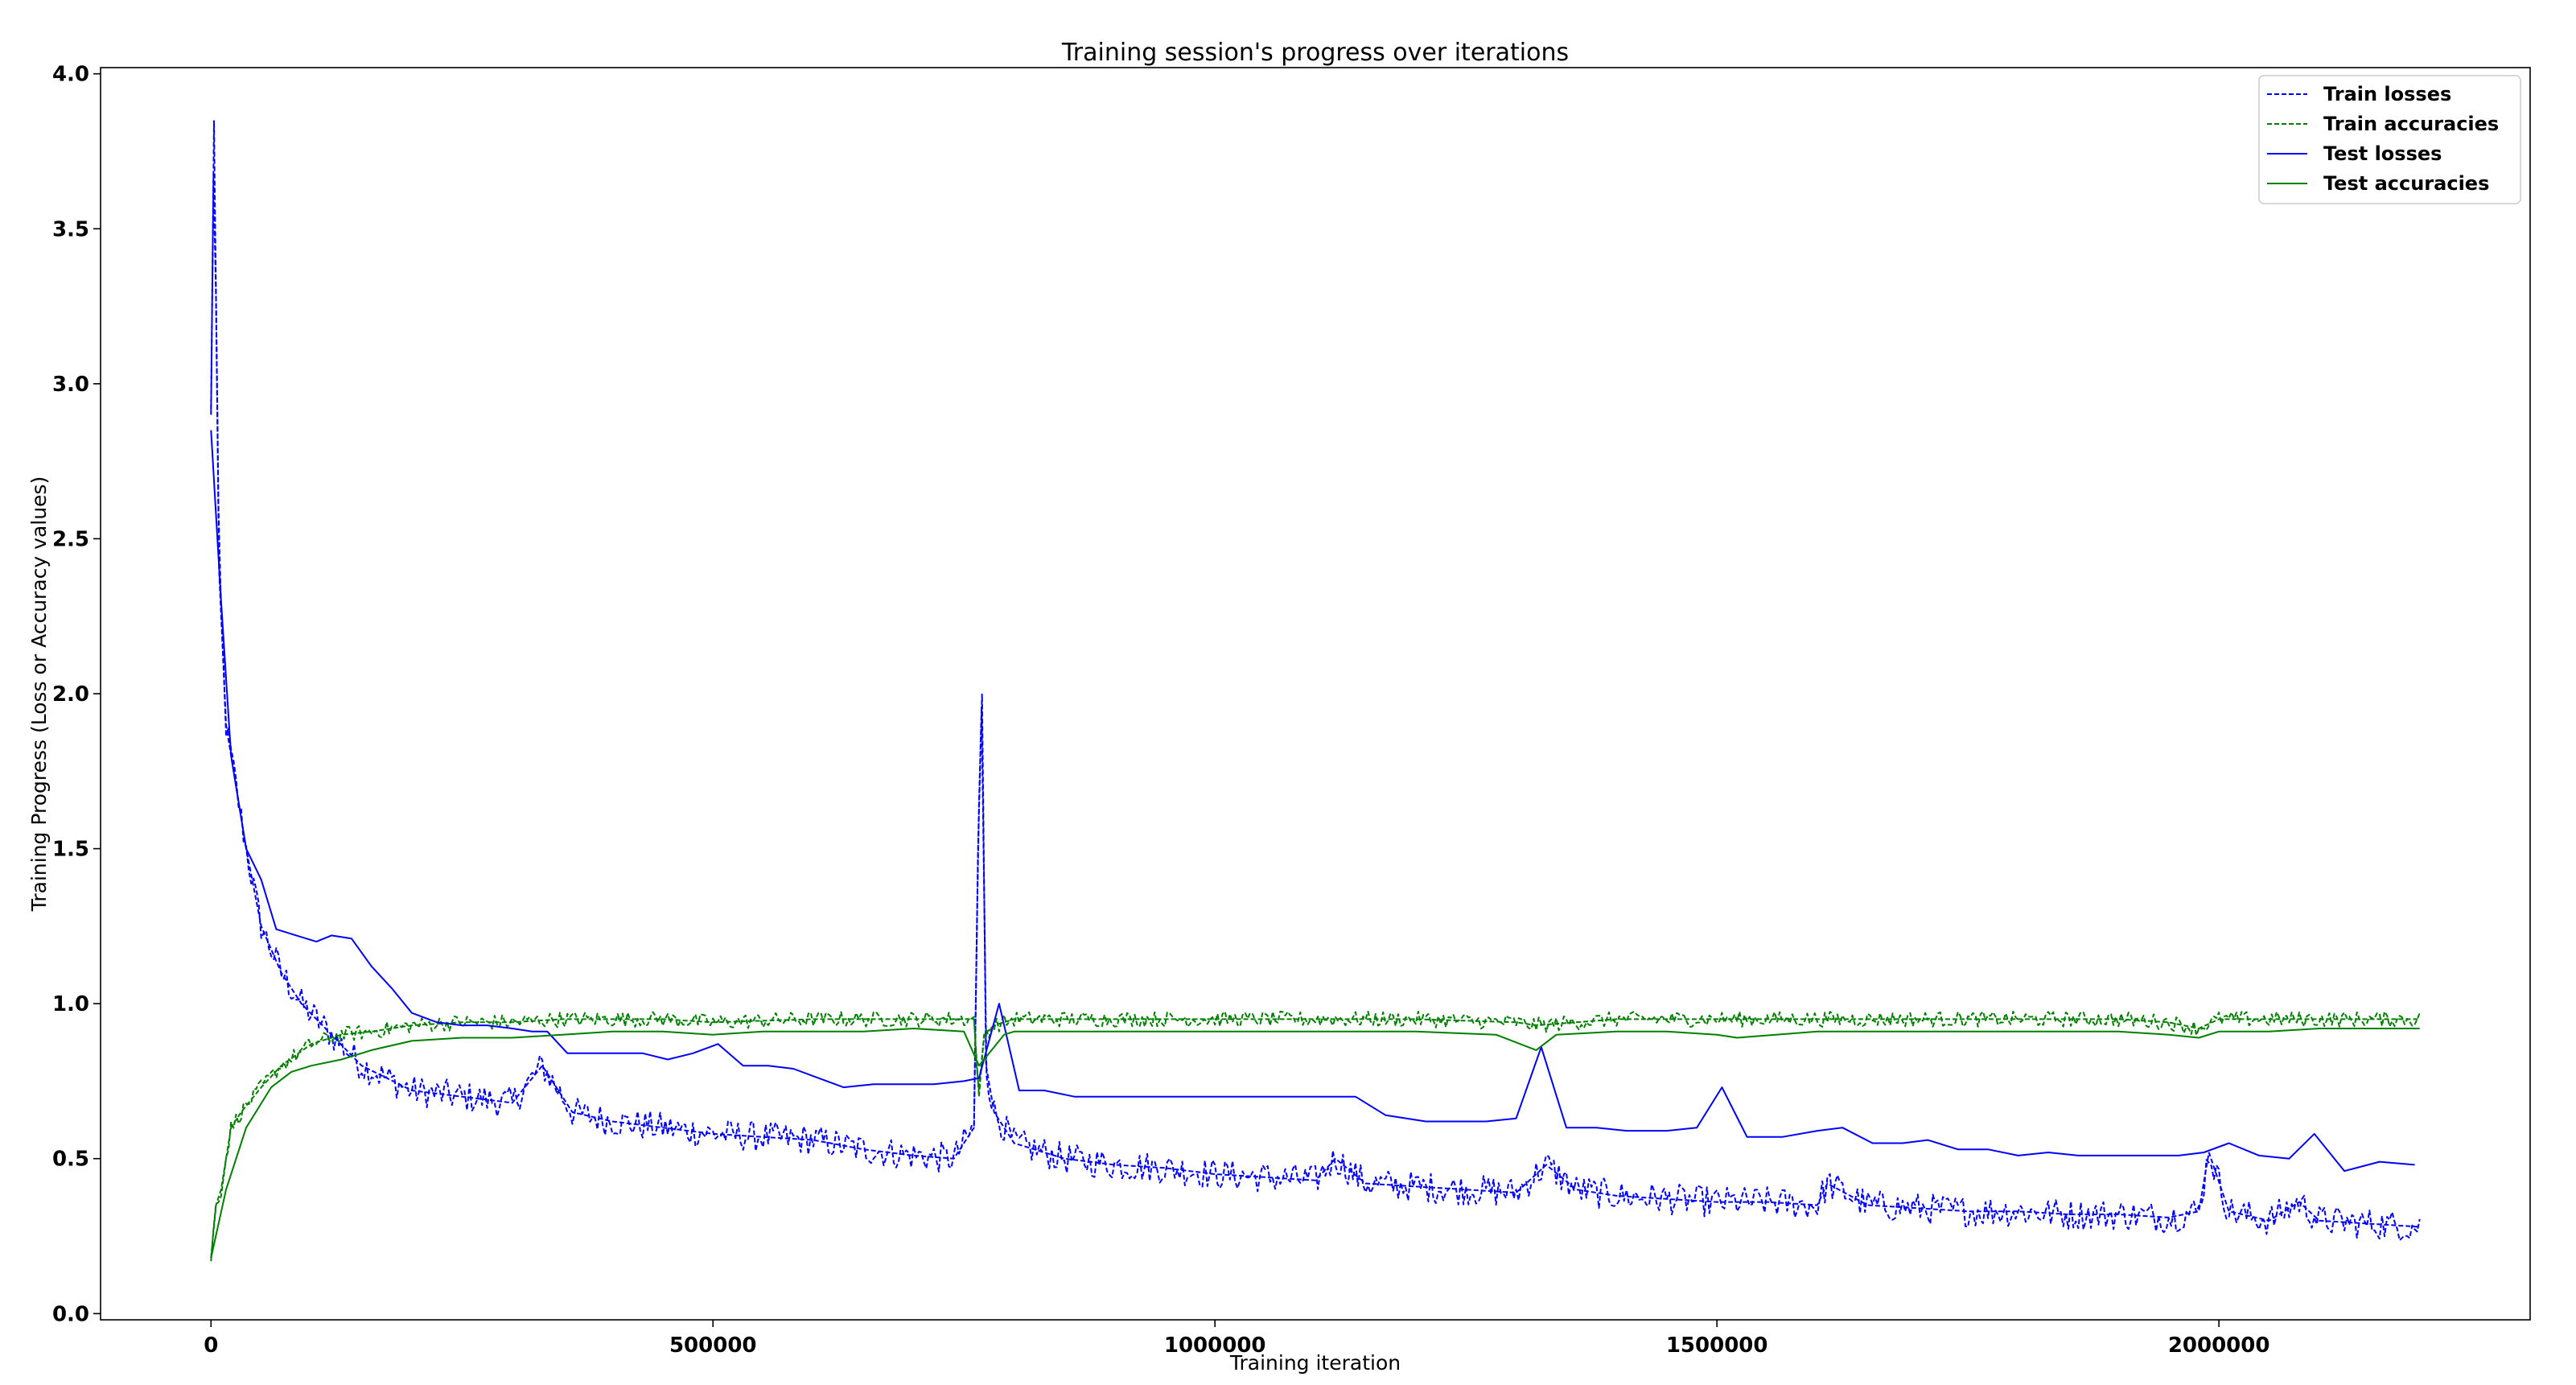 The width and height of the screenshot is (2576, 1385). What do you see at coordinates (70, 539) in the screenshot?
I see `y-tick-label: 2.5` at bounding box center [70, 539].